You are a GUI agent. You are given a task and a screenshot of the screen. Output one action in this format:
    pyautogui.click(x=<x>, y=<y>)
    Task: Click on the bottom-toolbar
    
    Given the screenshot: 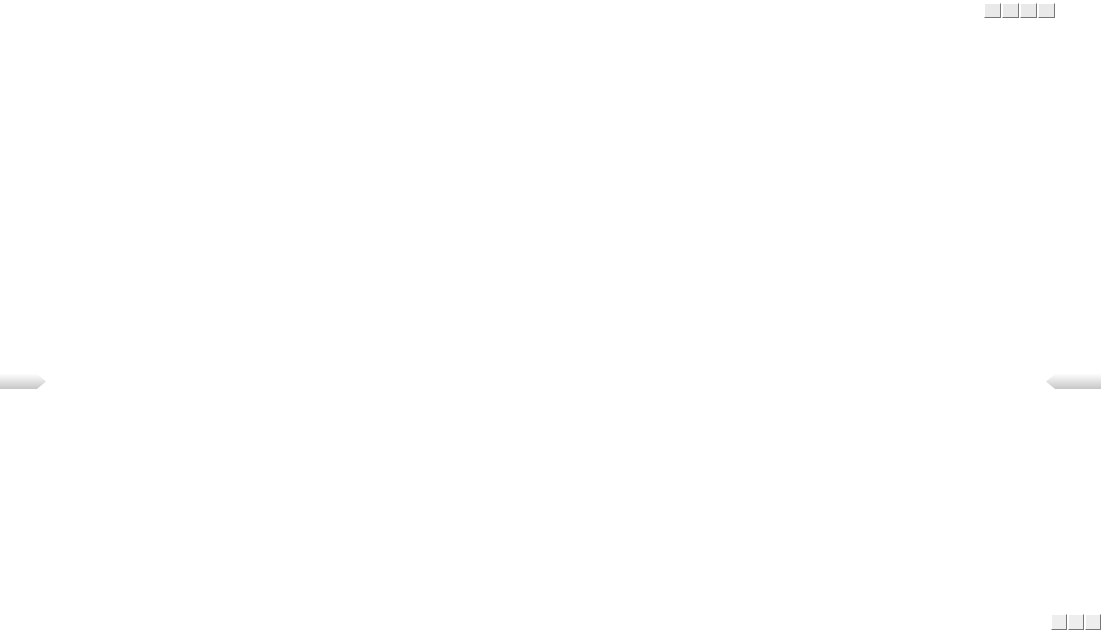 What is the action you would take?
    pyautogui.click(x=1076, y=622)
    